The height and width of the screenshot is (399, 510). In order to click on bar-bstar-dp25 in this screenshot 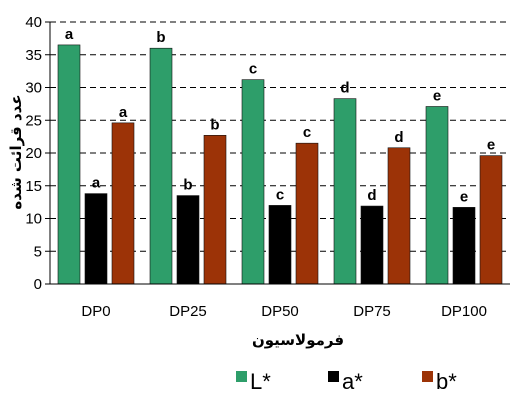, I will do `click(215, 210)`.